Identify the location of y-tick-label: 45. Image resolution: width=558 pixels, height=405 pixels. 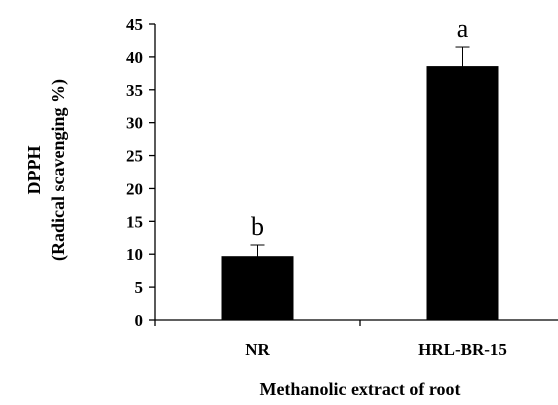
(134, 24).